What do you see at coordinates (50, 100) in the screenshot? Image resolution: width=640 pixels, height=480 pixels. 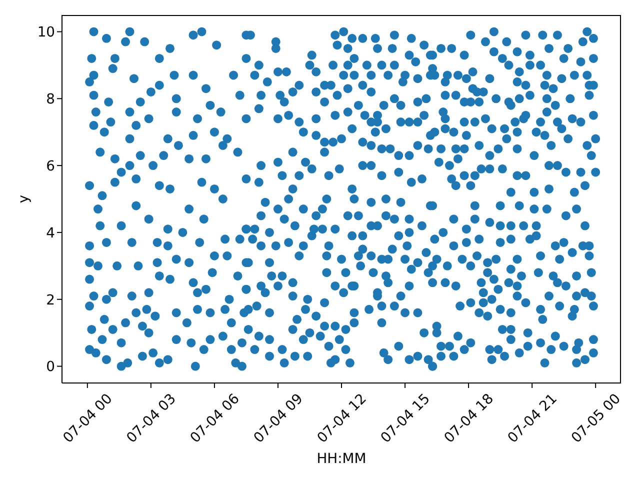 I see `y-tick-label: 8` at bounding box center [50, 100].